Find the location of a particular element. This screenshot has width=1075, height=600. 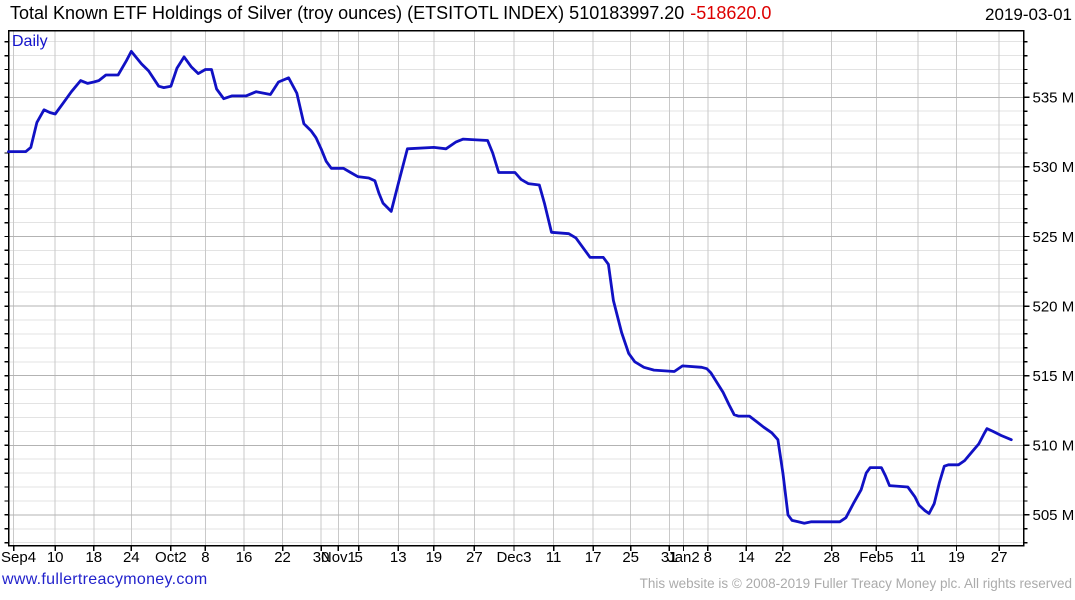

svg-text: 530 M is located at coordinates (1054, 167).